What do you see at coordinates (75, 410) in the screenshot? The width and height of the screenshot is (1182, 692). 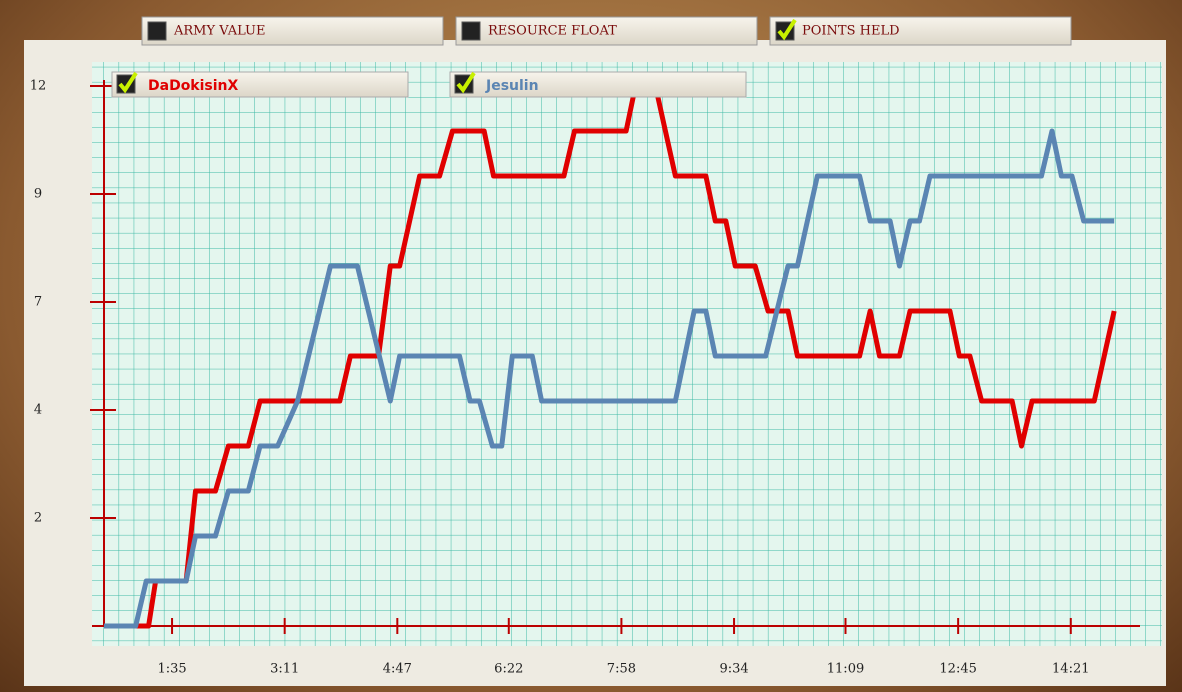 I see `y-tick: 4` at bounding box center [75, 410].